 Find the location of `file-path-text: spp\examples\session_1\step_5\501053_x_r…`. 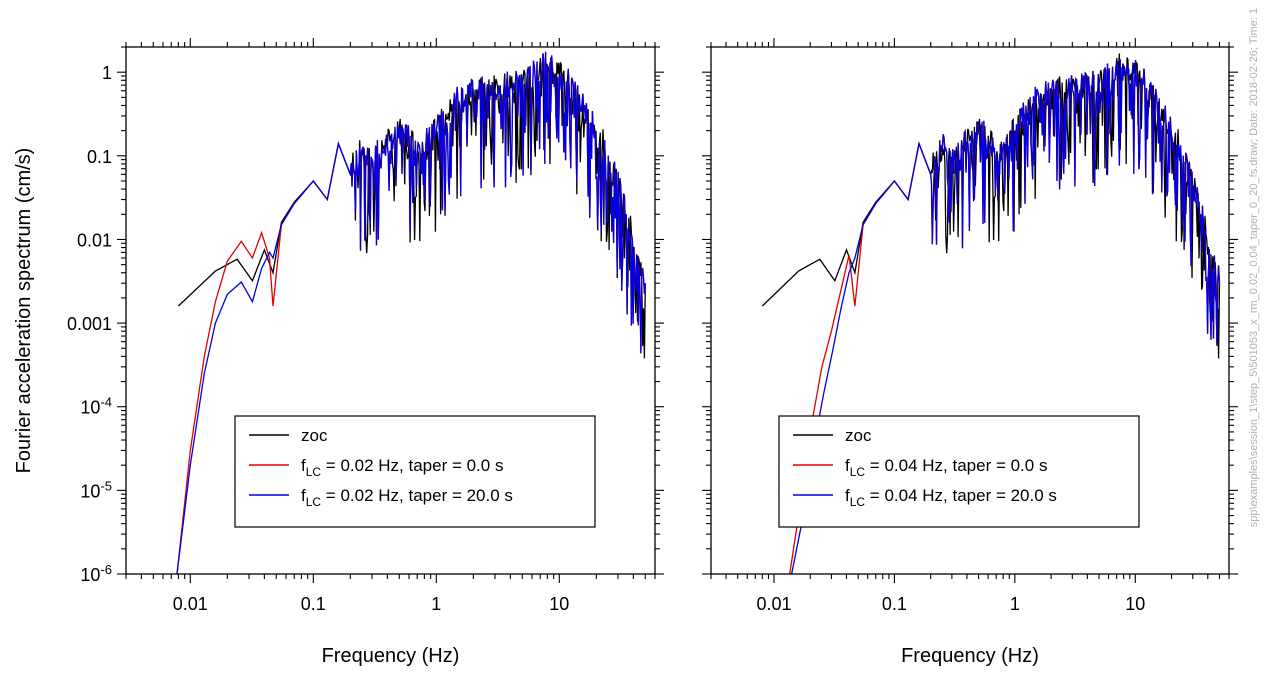

file-path-text: spp\examples\session_1\step_5\501053_x_r… is located at coordinates (1254, 268).